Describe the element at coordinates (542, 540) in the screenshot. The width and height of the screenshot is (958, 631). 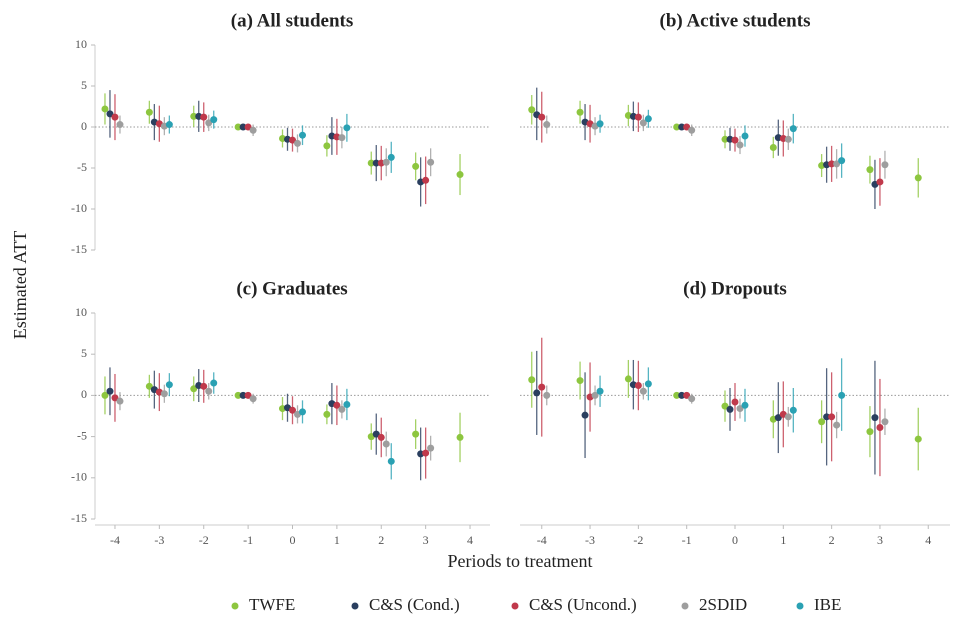
I see `x-tick-label: -4` at that location.